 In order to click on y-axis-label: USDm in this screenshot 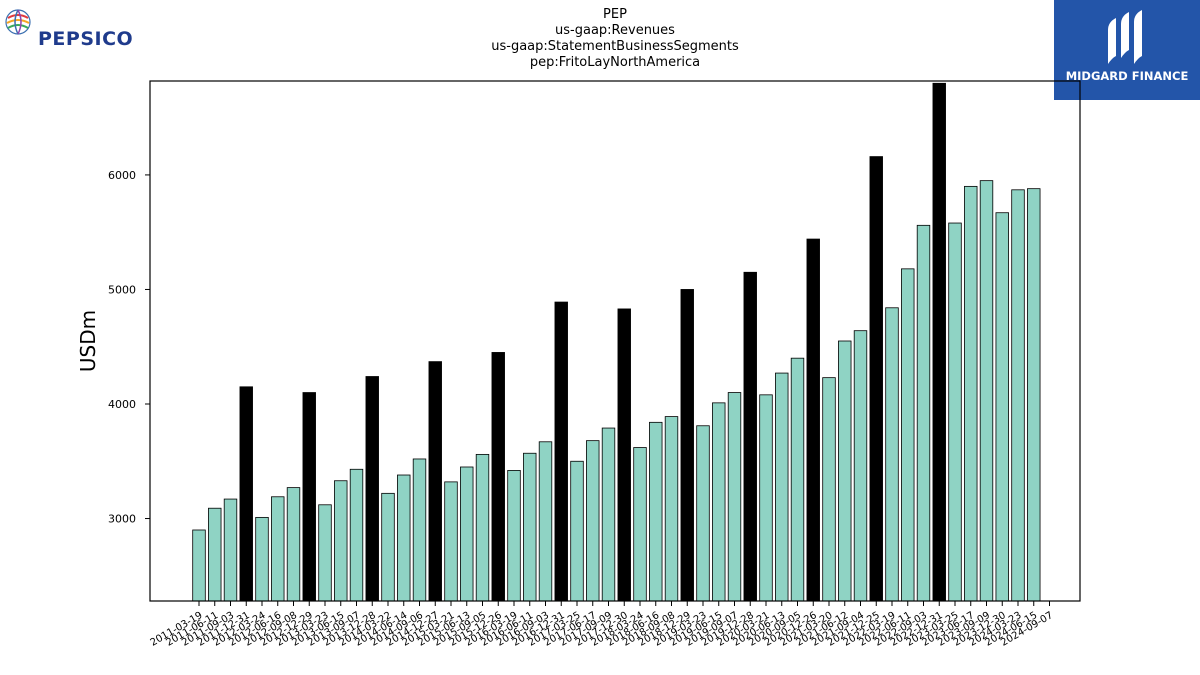, I will do `click(88, 341)`.